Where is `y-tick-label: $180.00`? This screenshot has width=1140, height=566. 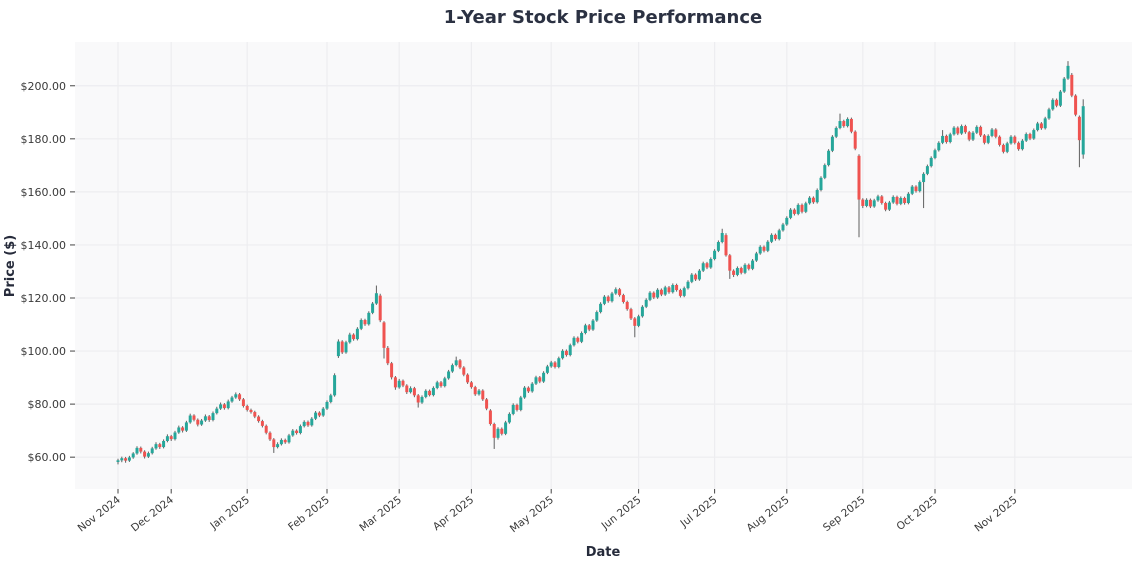 y-tick-label: $180.00 is located at coordinates (44, 139).